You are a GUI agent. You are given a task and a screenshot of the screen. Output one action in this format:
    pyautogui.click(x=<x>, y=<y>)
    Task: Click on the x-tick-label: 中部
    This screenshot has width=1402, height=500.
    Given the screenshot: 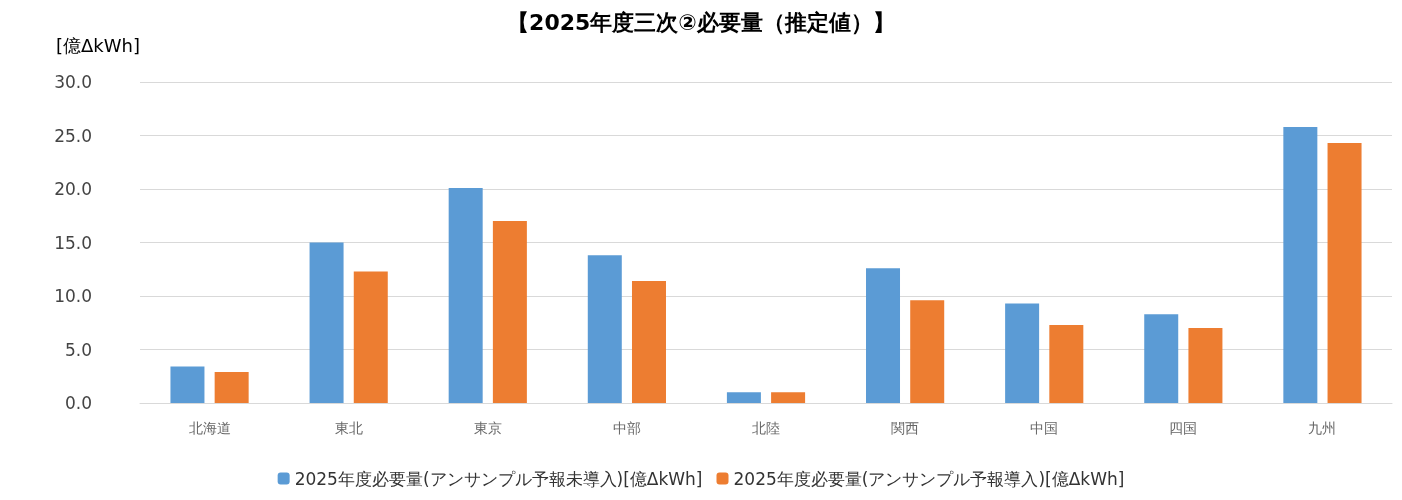 What is the action you would take?
    pyautogui.click(x=626, y=428)
    